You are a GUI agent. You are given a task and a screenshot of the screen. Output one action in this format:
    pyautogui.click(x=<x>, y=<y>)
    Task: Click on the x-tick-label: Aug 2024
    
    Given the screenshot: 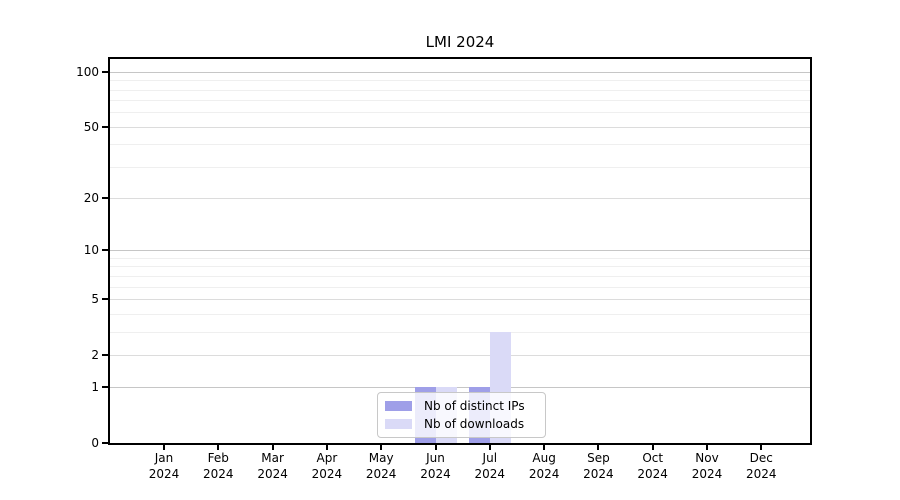 What is the action you would take?
    pyautogui.click(x=544, y=466)
    